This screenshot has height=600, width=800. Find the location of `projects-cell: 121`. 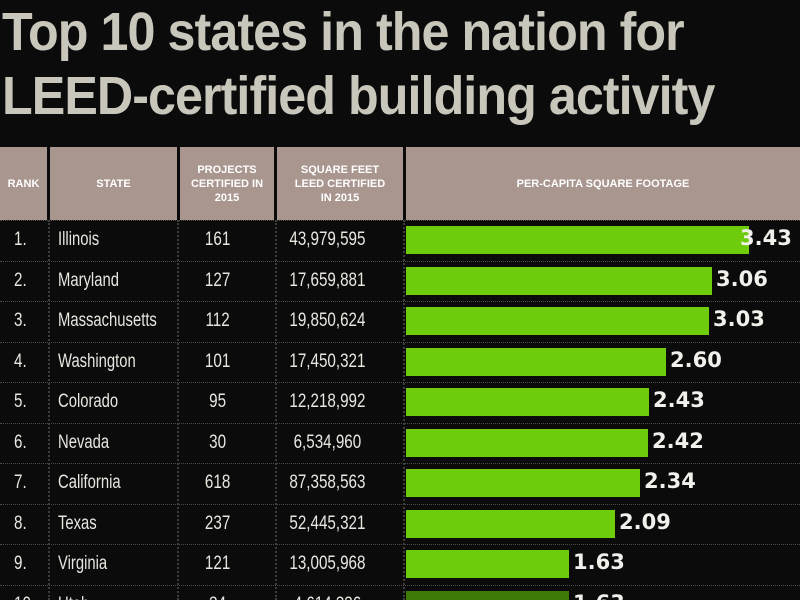

projects-cell: 121 is located at coordinates (217, 564).